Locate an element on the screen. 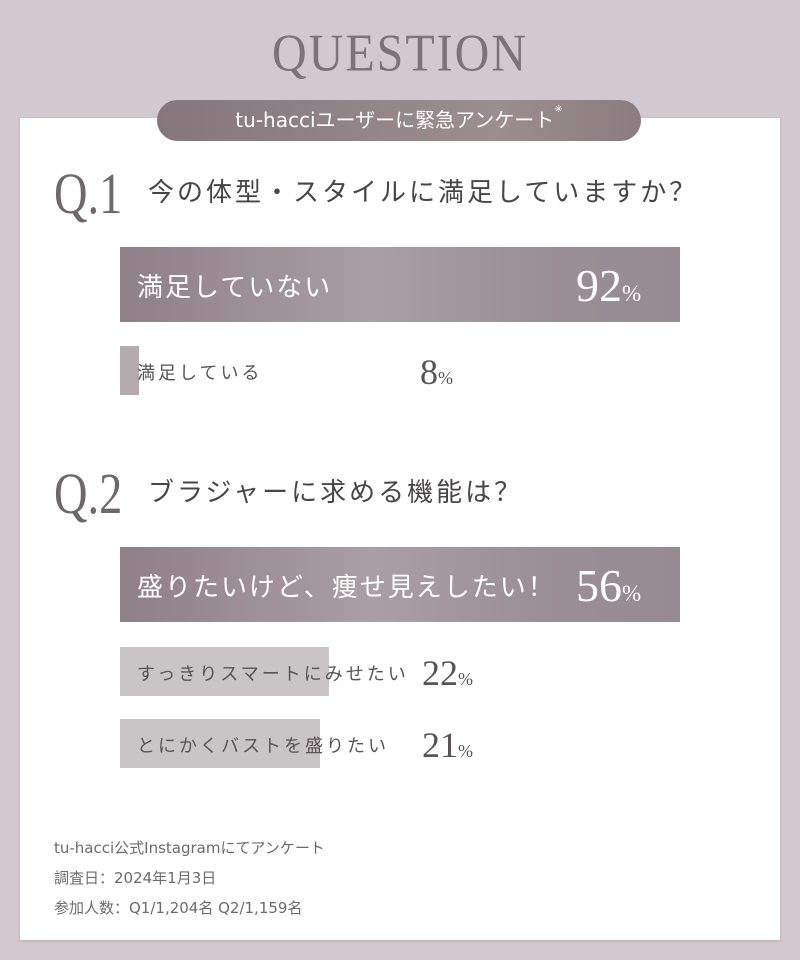  page-title: QUESTION is located at coordinates (400, 53).